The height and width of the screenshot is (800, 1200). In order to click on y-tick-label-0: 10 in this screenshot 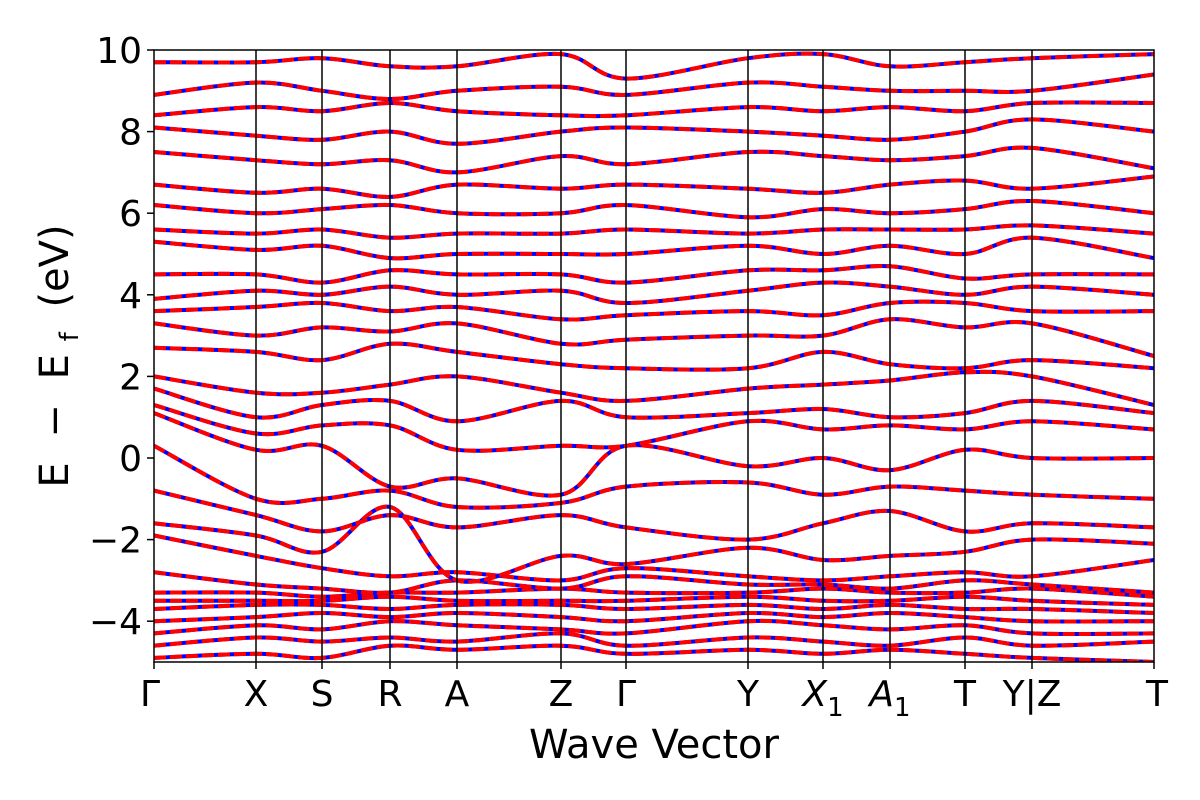, I will do `click(119, 51)`.